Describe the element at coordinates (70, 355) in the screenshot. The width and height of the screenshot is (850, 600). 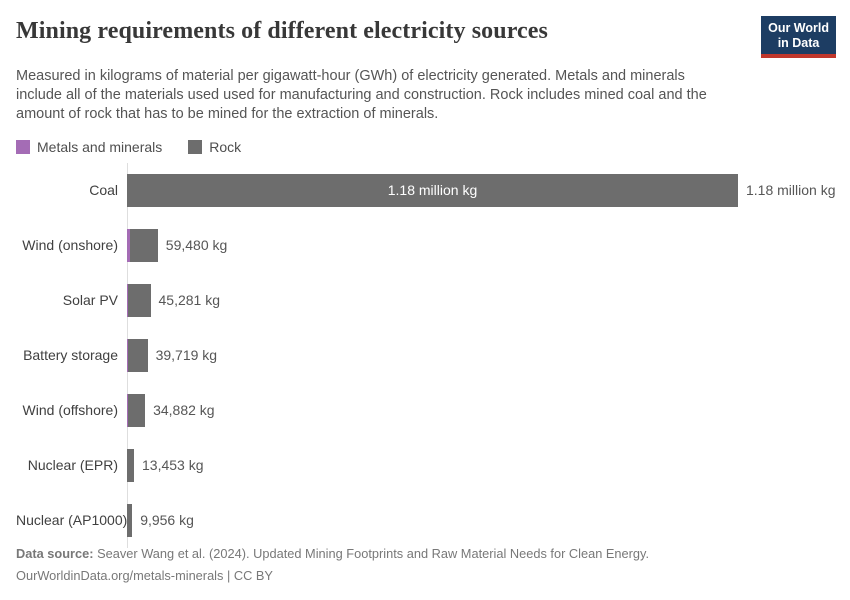
I see `bar-category-label: Battery storage` at that location.